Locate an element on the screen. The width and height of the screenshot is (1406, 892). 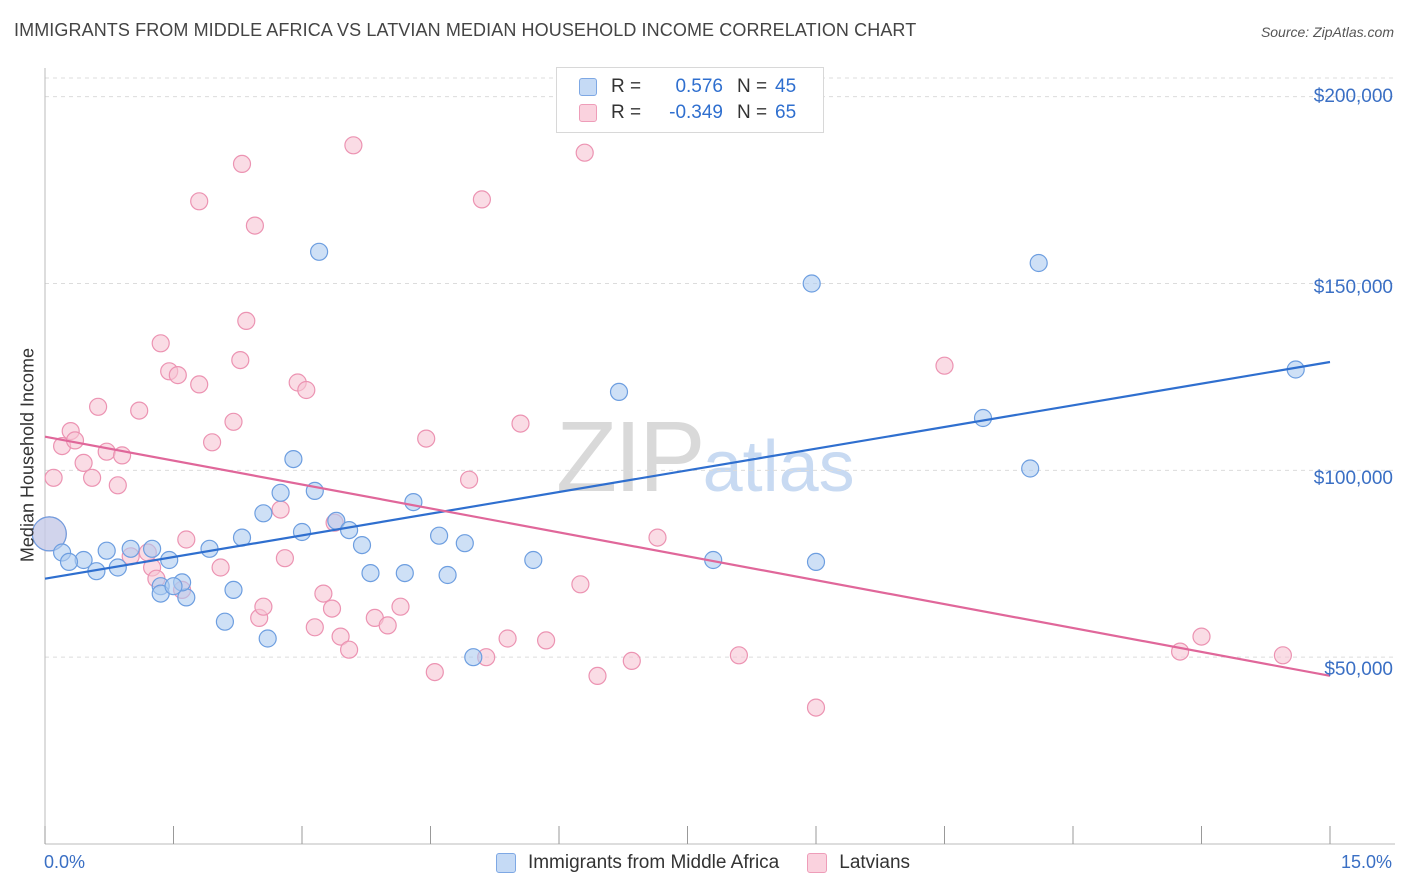
x-min-label: 0.0% is located at coordinates (65, 862).